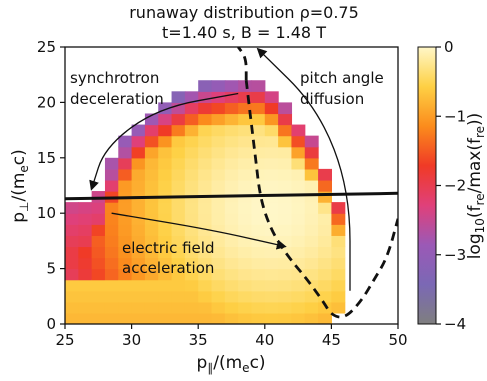  What do you see at coordinates (64, 340) in the screenshot?
I see `x-tick-label: 25` at bounding box center [64, 340].